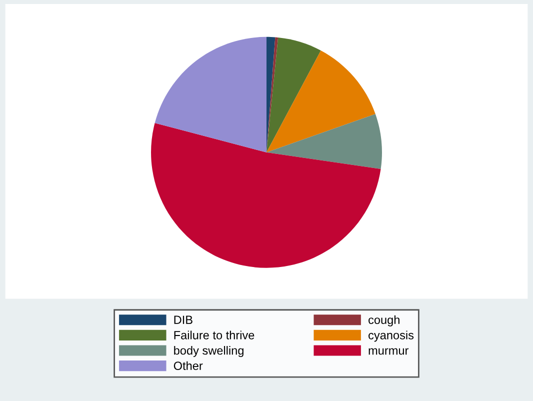  Describe the element at coordinates (391, 336) in the screenshot. I see `legend-label: cyanosis` at that location.